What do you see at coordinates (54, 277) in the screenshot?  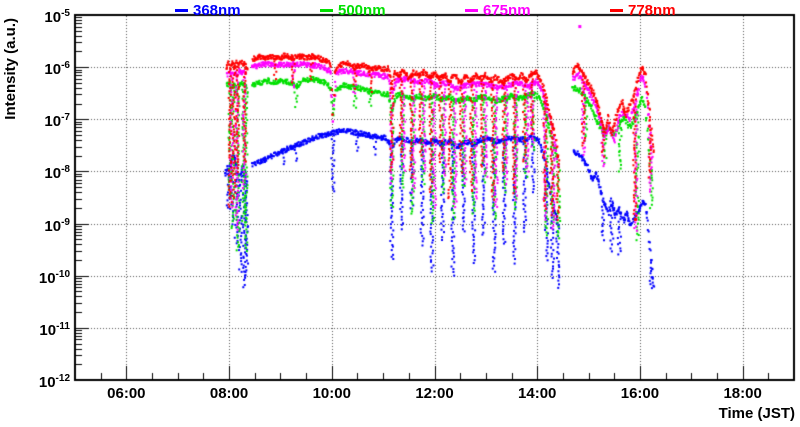 I see `y-tick-label: 10⁻¹⁰` at bounding box center [54, 277].